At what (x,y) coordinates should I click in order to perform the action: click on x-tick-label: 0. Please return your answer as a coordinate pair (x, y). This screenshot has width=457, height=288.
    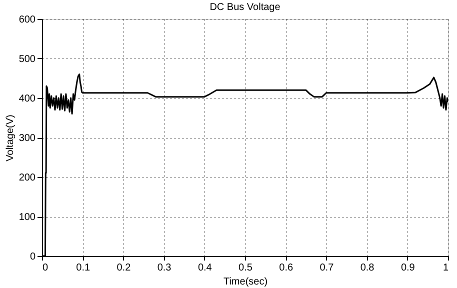
    Looking at the image, I should click on (45, 268).